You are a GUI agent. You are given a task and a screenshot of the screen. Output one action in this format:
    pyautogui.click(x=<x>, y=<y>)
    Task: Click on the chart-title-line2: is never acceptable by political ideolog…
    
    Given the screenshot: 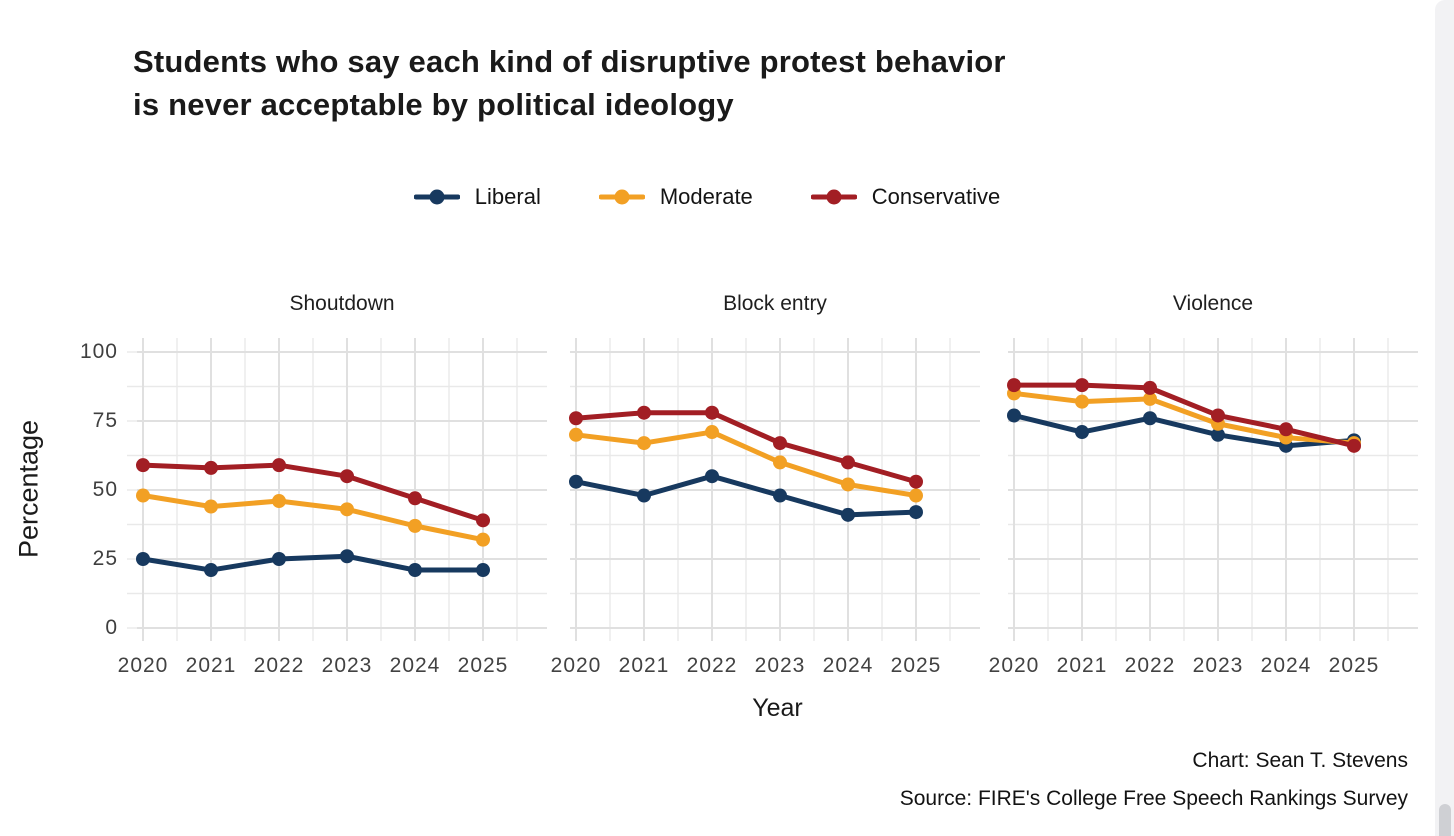 What is the action you would take?
    pyautogui.click(x=433, y=104)
    